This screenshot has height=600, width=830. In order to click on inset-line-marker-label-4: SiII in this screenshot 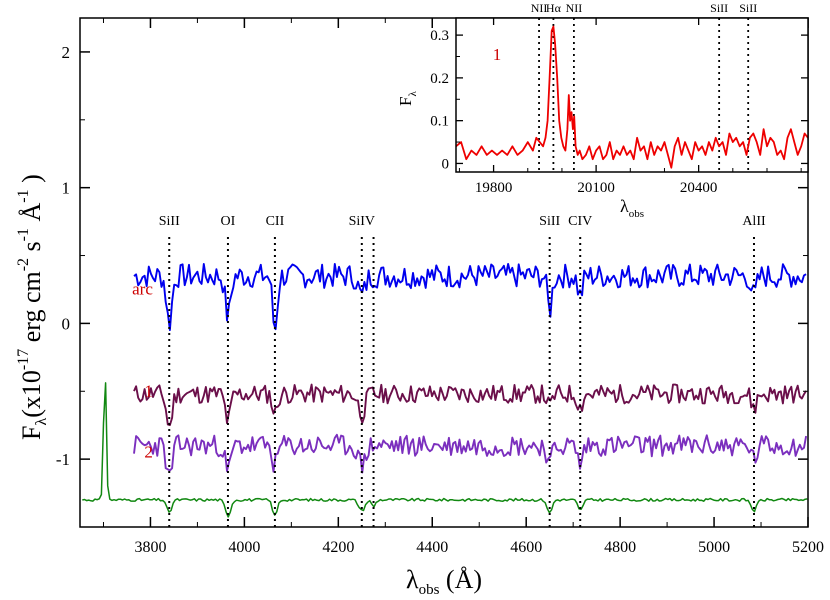, I will do `click(748, 8)`.